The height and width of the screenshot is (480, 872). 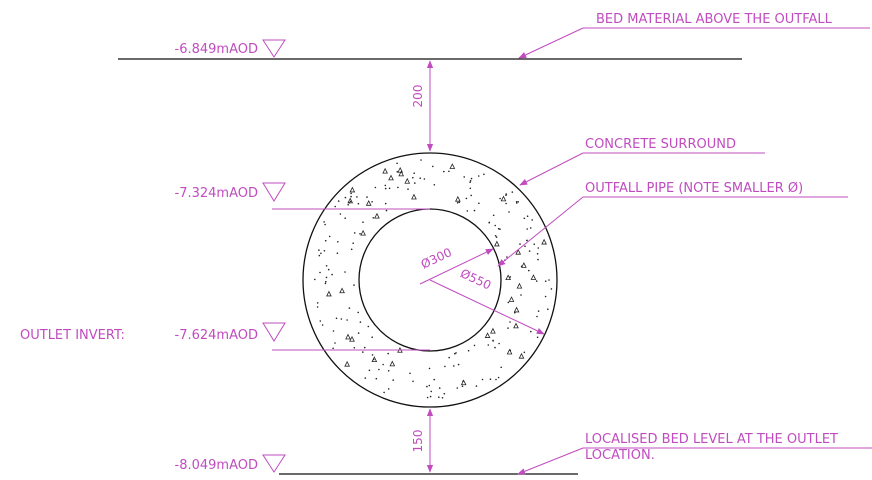 I want to click on level-triangle-bed-top, so click(x=274, y=48).